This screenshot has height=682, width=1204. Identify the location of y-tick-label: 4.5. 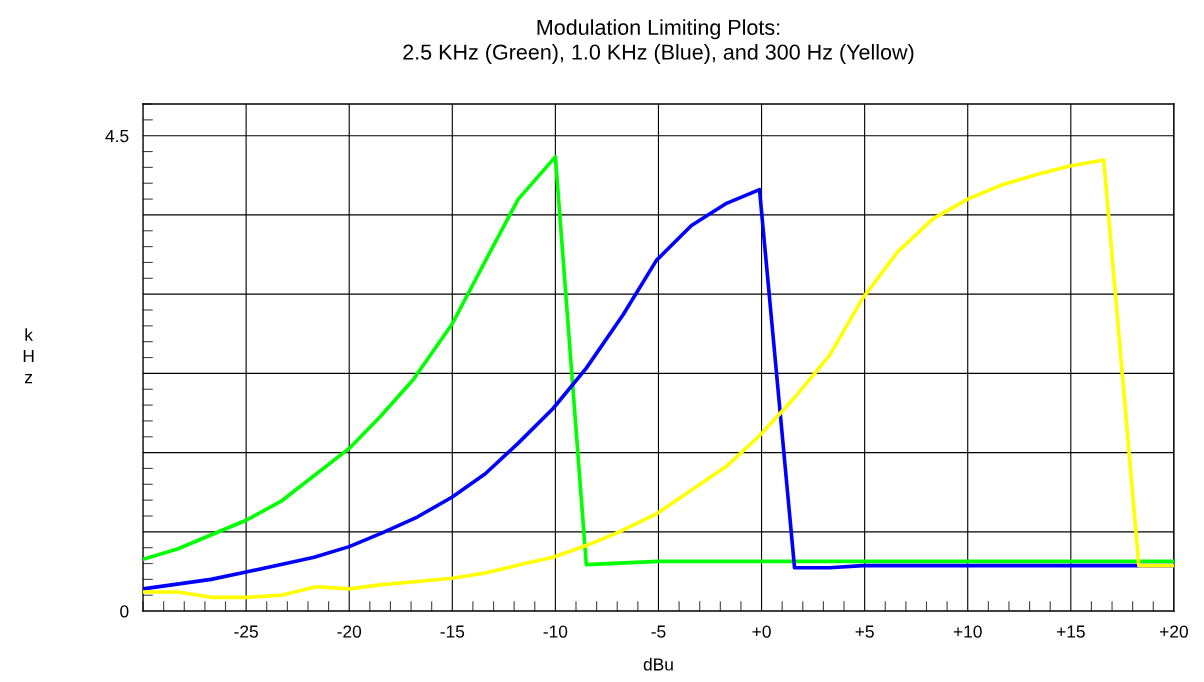
(117, 136).